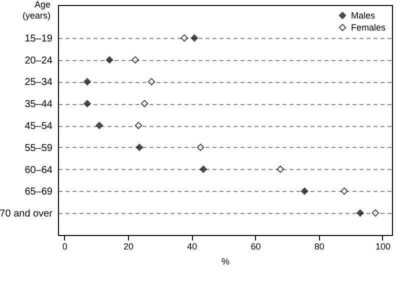  What do you see at coordinates (382, 247) in the screenshot?
I see `x-tick-label: 100` at bounding box center [382, 247].